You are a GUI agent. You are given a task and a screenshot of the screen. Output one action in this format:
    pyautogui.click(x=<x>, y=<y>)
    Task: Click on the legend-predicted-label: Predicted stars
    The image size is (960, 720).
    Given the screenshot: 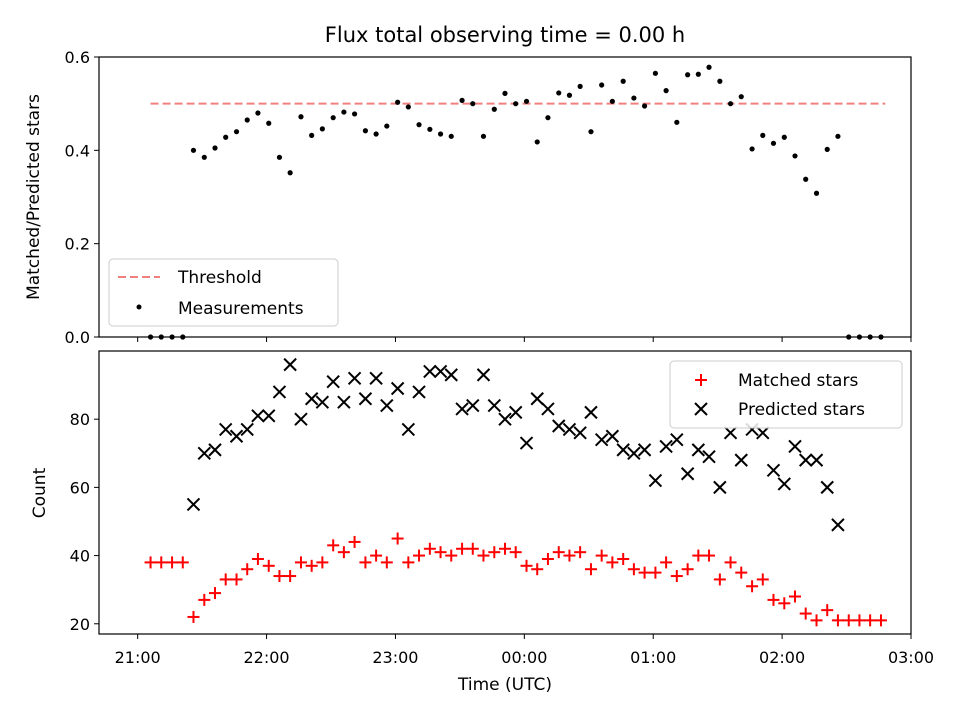 What is the action you would take?
    pyautogui.click(x=801, y=410)
    